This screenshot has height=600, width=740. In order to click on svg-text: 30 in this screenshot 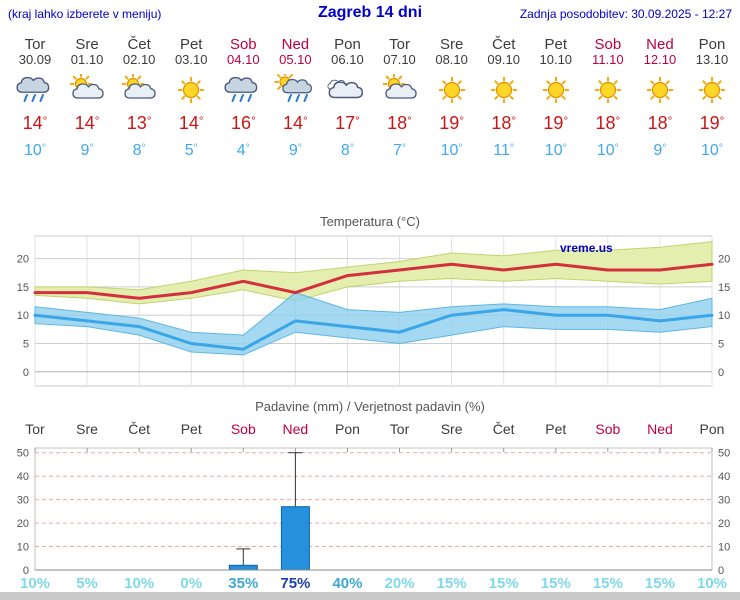, I will do `click(23, 501)`.